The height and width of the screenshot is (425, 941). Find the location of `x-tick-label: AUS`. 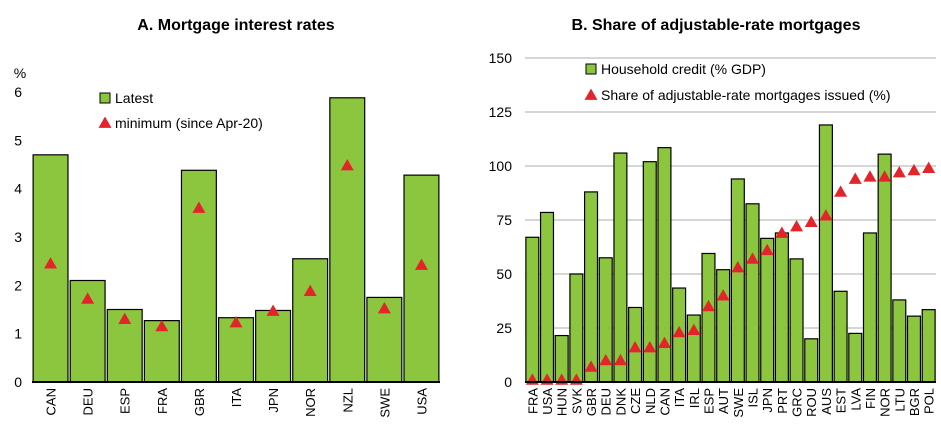

x-tick-label: AUS is located at coordinates (826, 401).